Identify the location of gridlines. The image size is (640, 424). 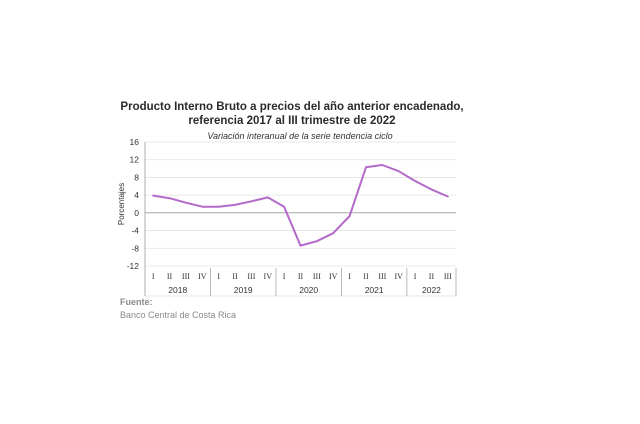
(300, 204).